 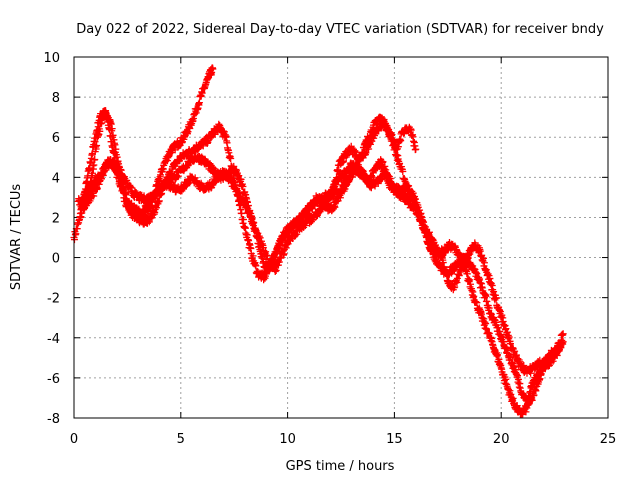 What do you see at coordinates (340, 466) in the screenshot?
I see `x-axis-label: GPS time / hours` at bounding box center [340, 466].